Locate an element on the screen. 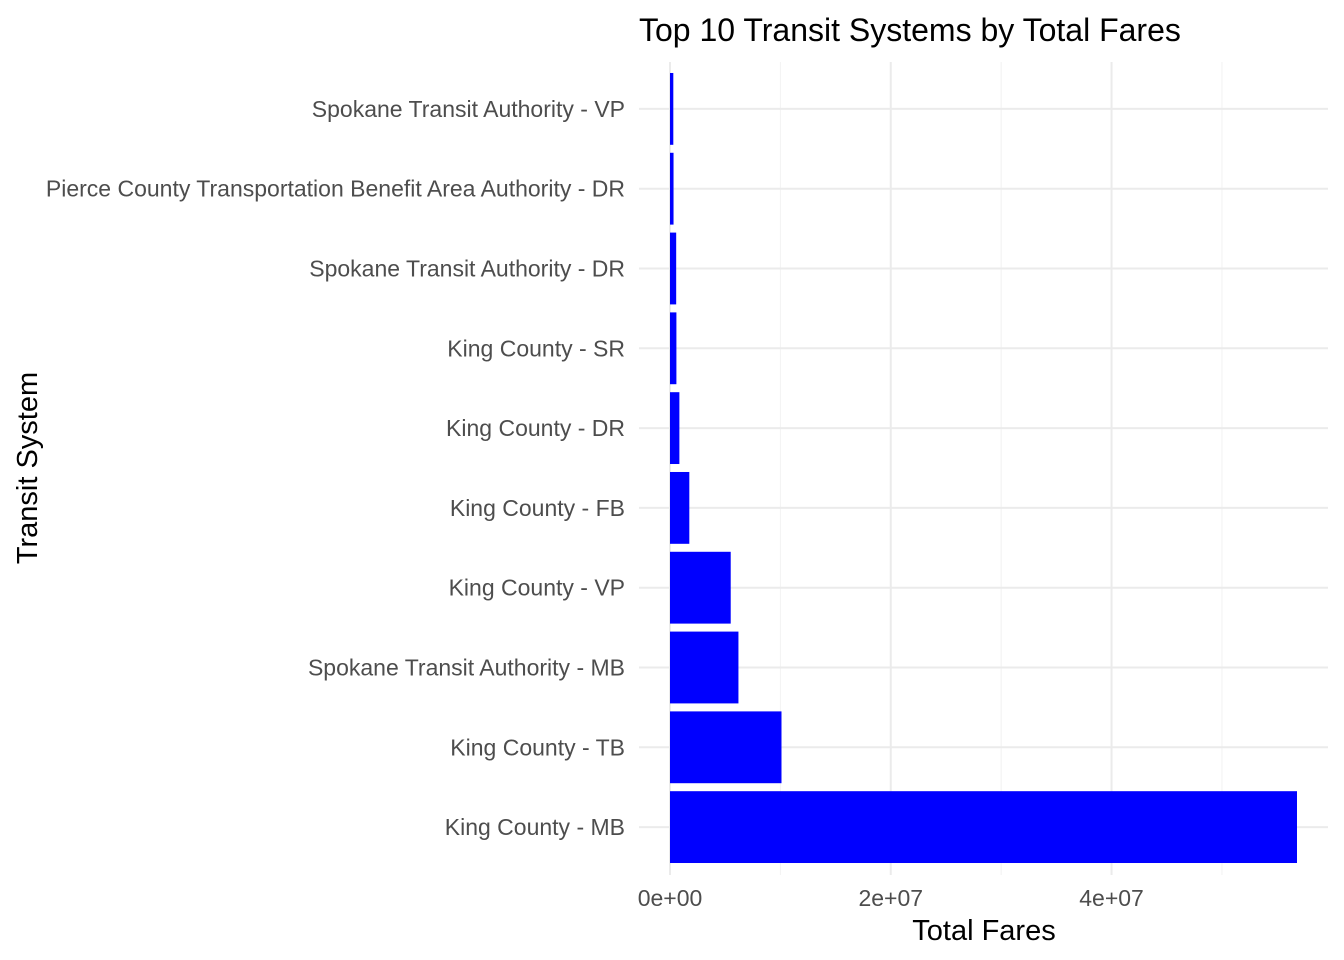 This screenshot has width=1344, height=960. x-tick-label: 4e+07 is located at coordinates (1111, 898).